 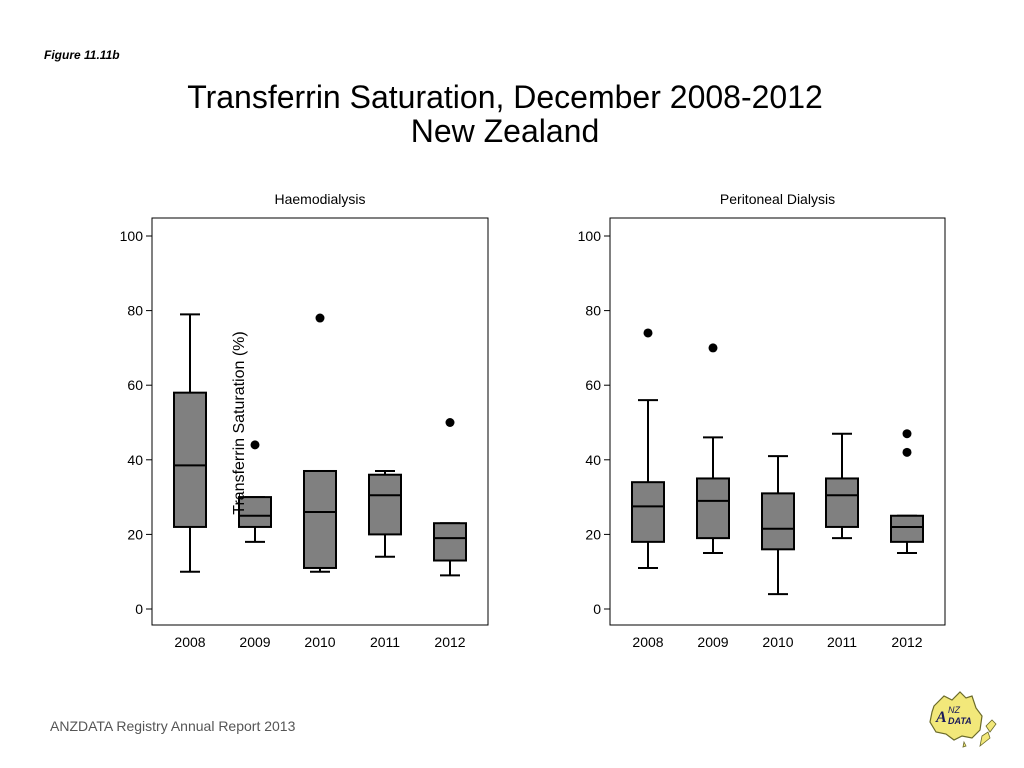 I want to click on anzdata-logo: A NZ DATA, so click(x=963, y=719).